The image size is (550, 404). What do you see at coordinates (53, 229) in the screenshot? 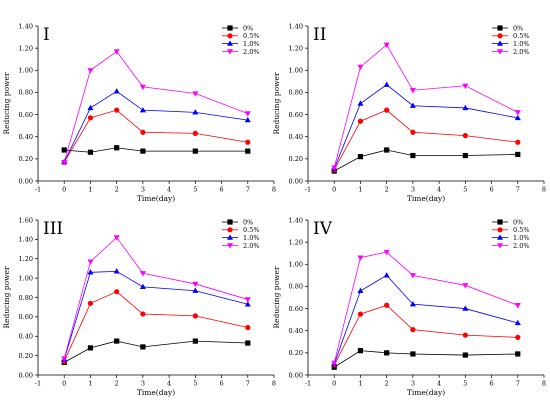
I see `panel-label: III` at bounding box center [53, 229].